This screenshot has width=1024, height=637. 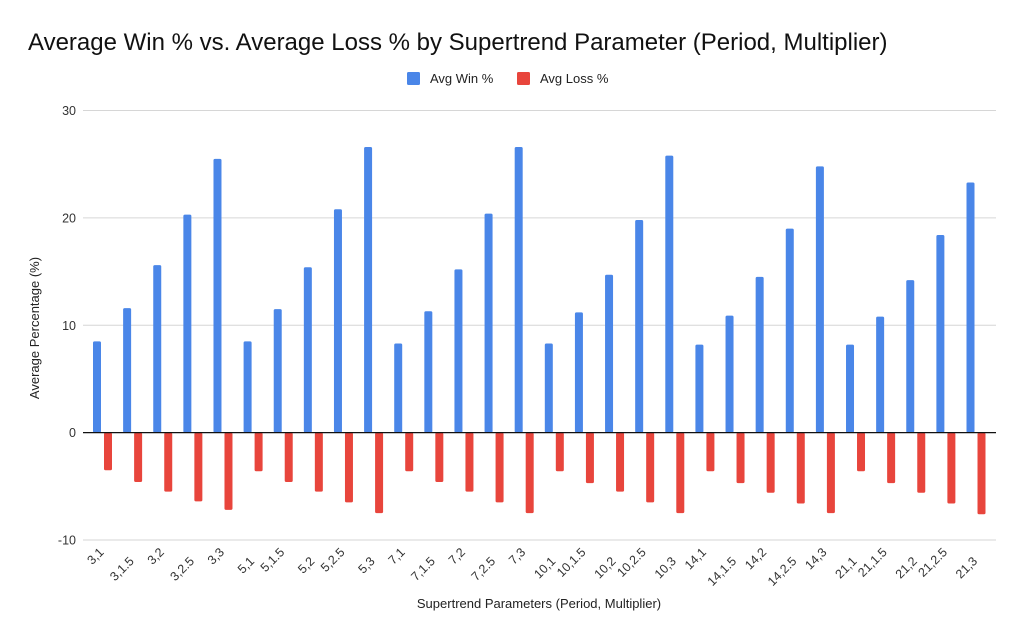 What do you see at coordinates (423, 569) in the screenshot?
I see `x-tick-label: 7,1.5` at bounding box center [423, 569].